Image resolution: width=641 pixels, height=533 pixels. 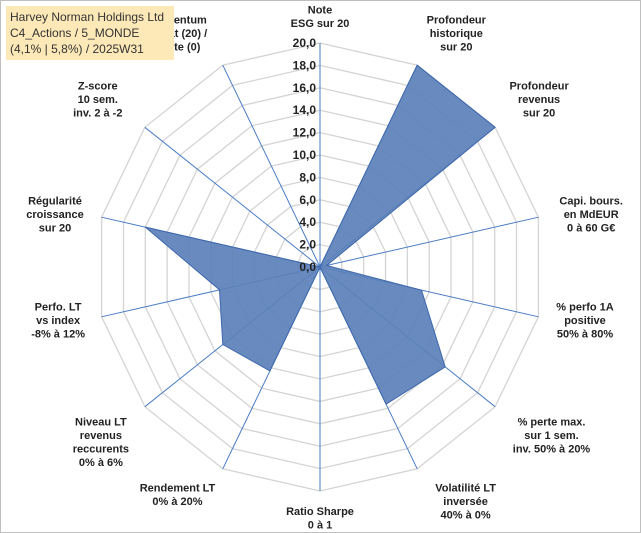 I want to click on company-name: Harvey Norman Holdings Ltd, so click(x=87, y=17).